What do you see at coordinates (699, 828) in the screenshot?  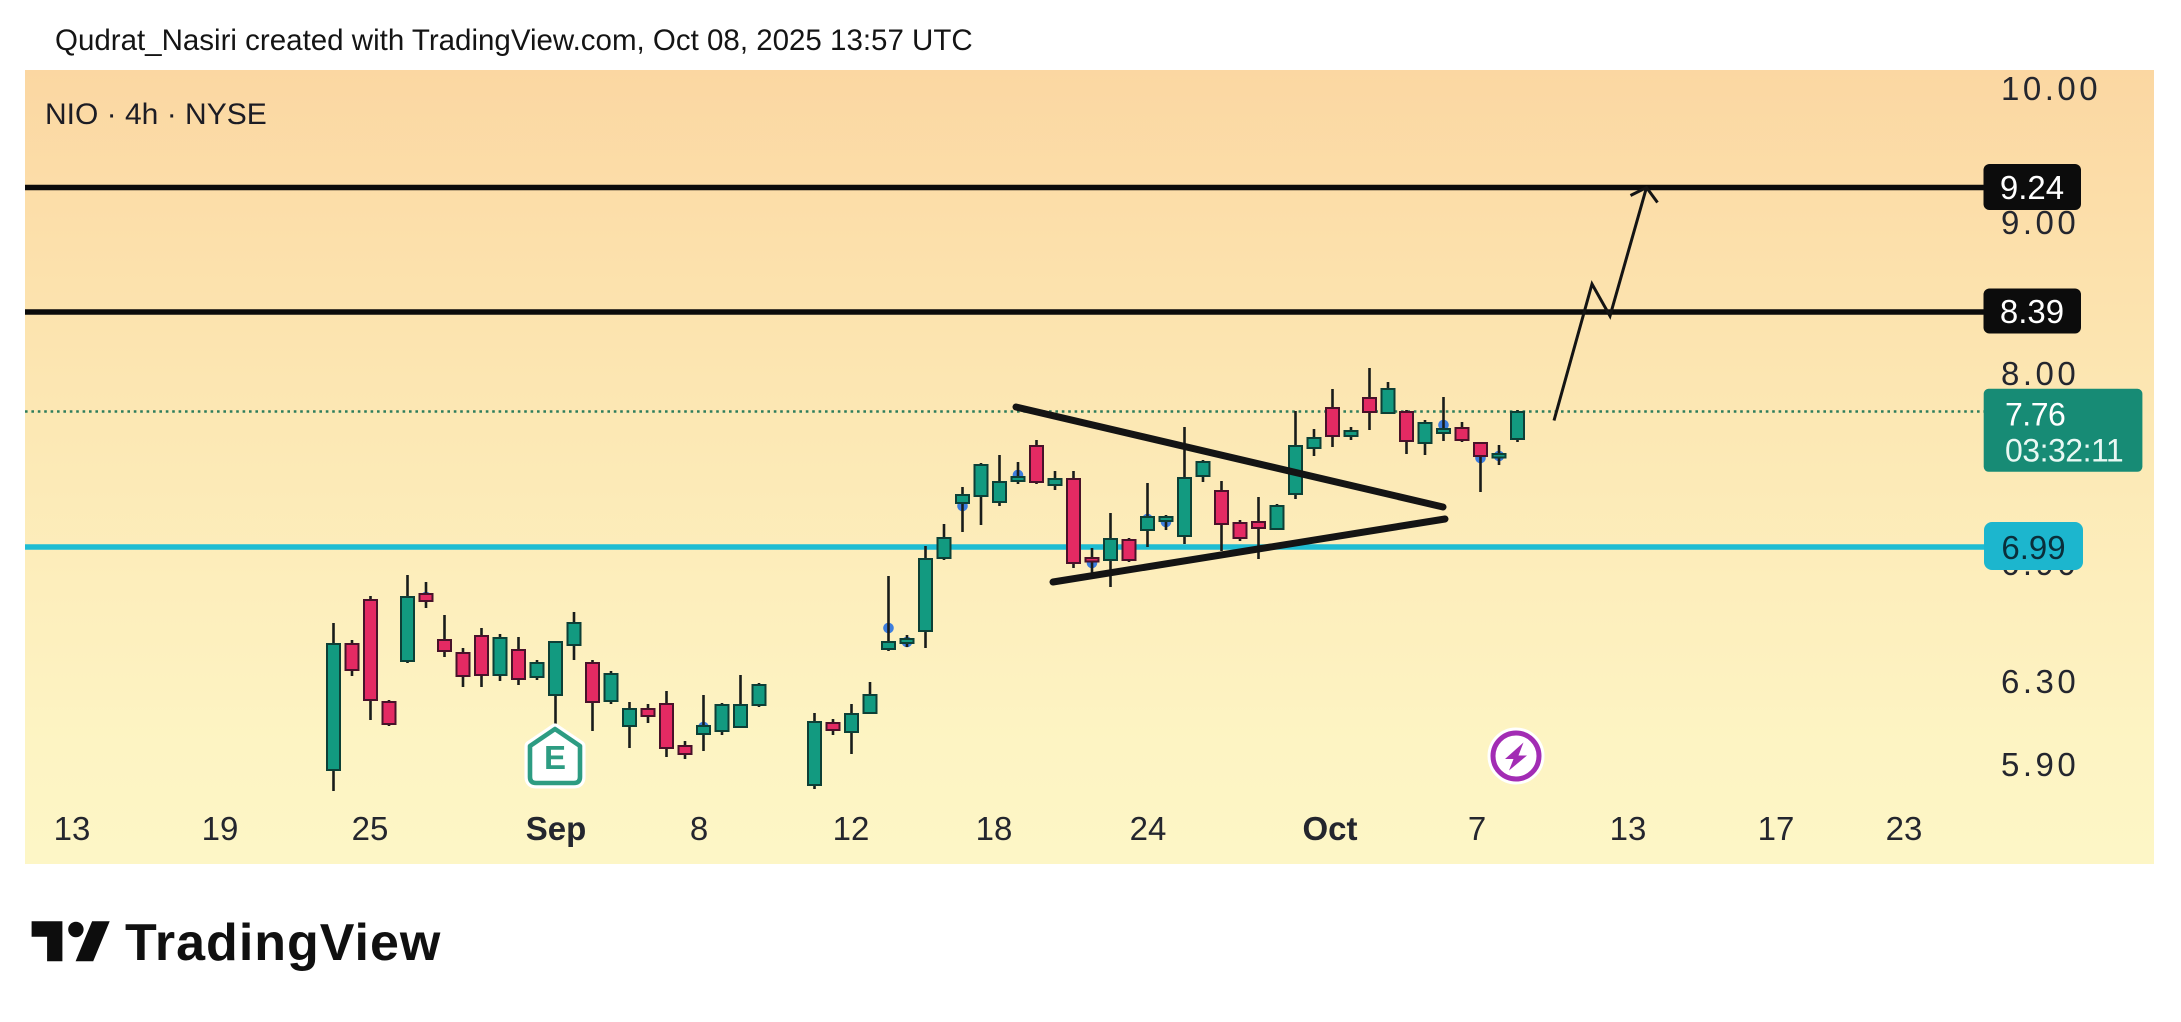 I see `svg-text: 8` at bounding box center [699, 828].